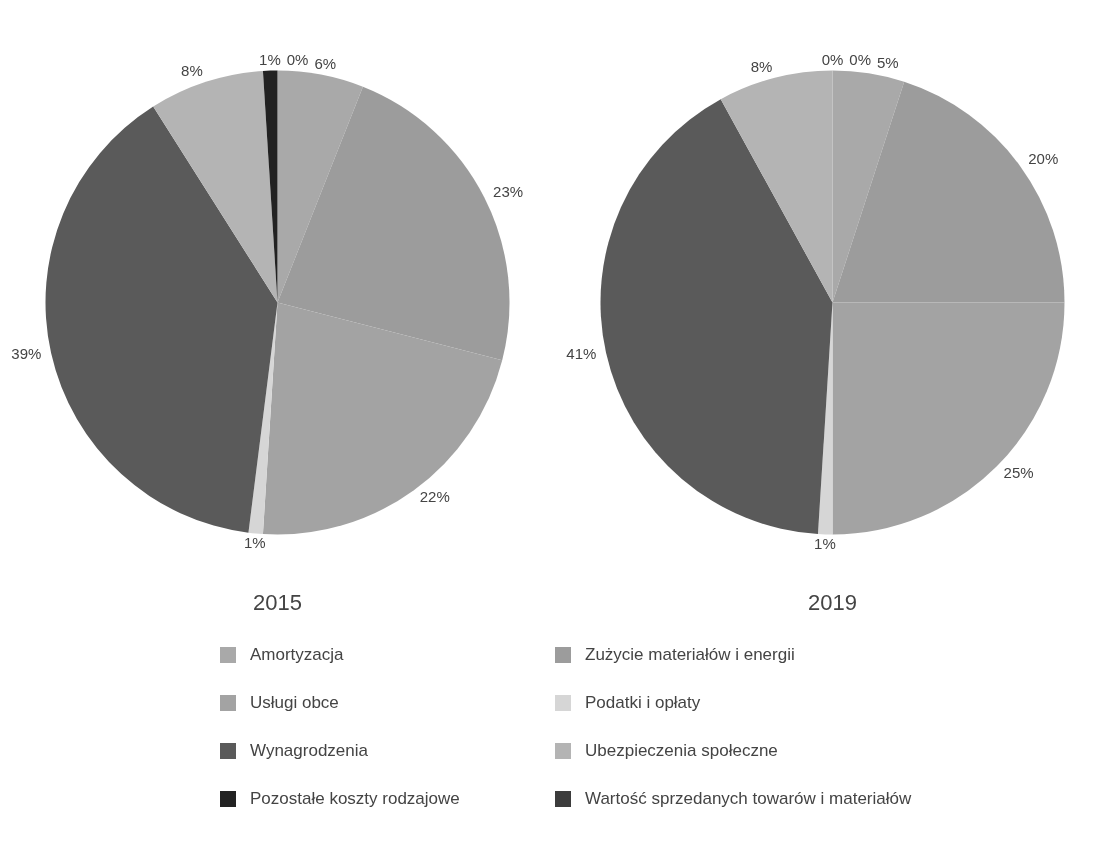 The image size is (1111, 854). Describe the element at coordinates (309, 751) in the screenshot. I see `legend-label: Wynagrodzenia` at that location.